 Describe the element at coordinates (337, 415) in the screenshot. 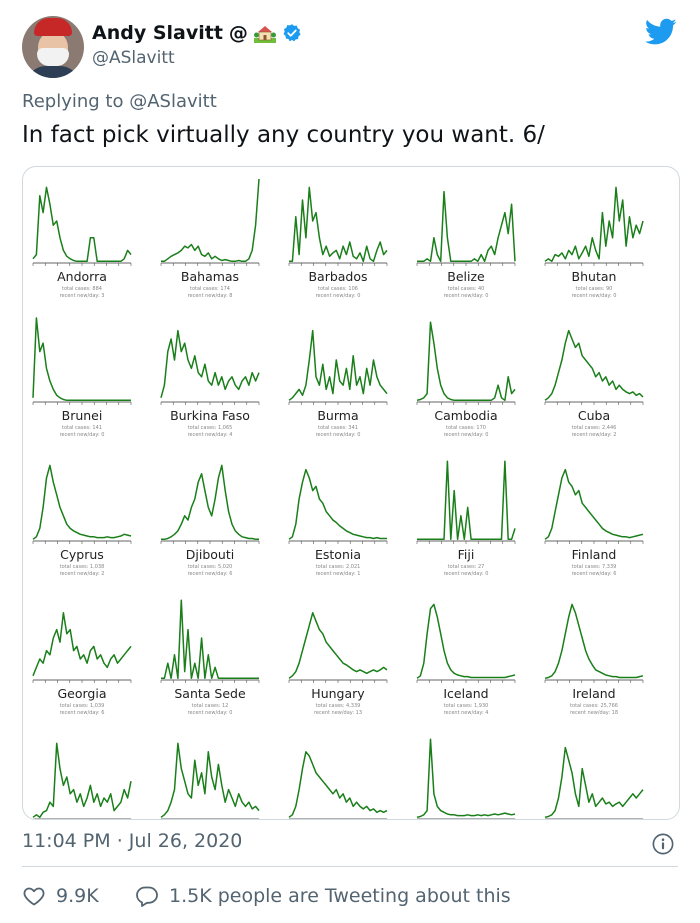

I see `country-label: Burma` at that location.